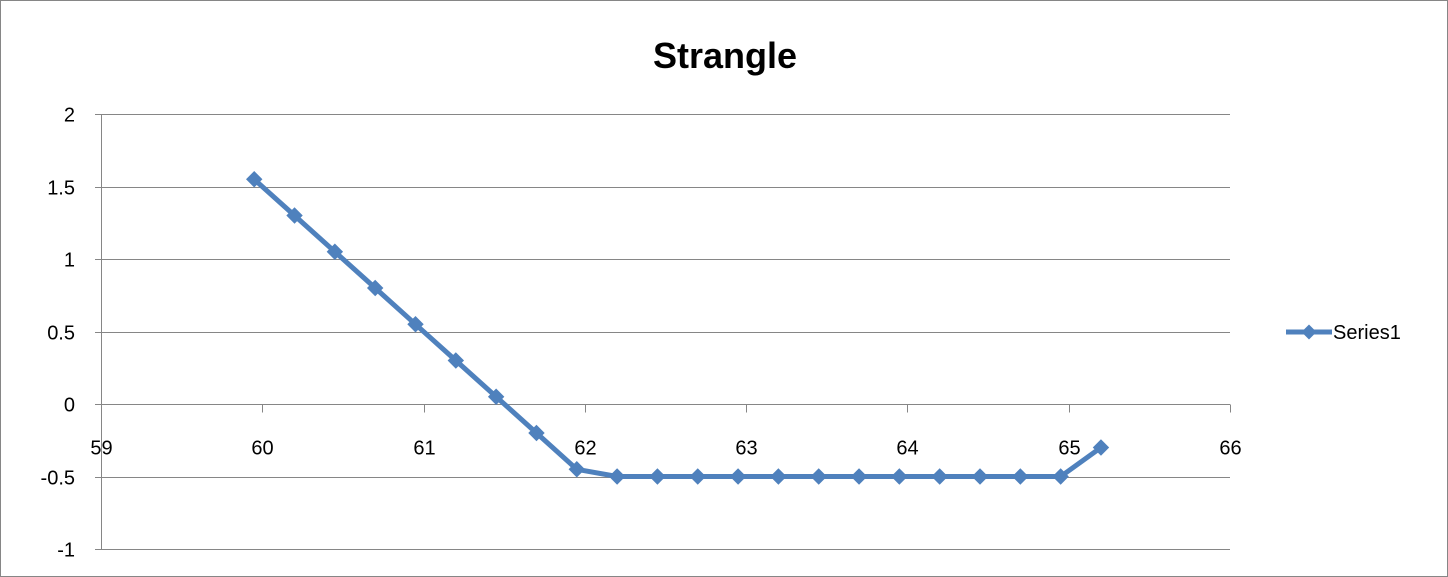 The image size is (1448, 577). Describe the element at coordinates (746, 449) in the screenshot. I see `x-tick-label: 63` at that location.